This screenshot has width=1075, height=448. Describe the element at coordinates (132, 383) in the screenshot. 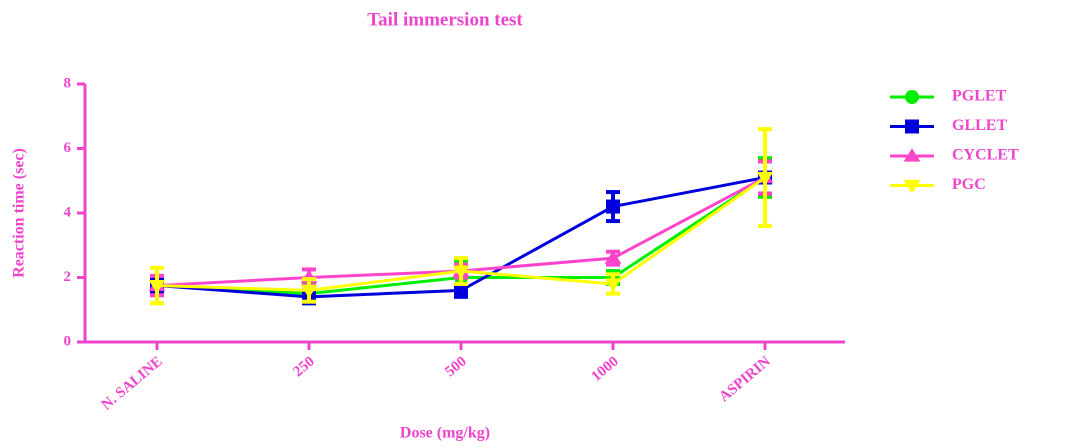

I see `x-tick-label: N. SALINE` at that location.